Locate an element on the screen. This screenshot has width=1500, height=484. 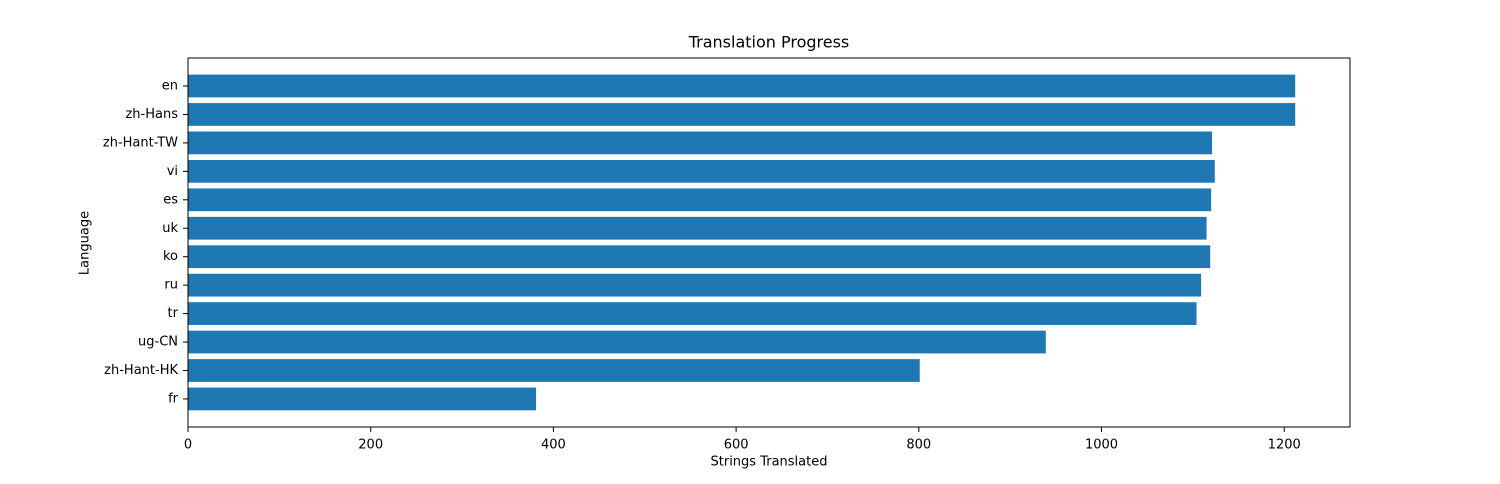
y-tick-label: ug-CN is located at coordinates (158, 342).